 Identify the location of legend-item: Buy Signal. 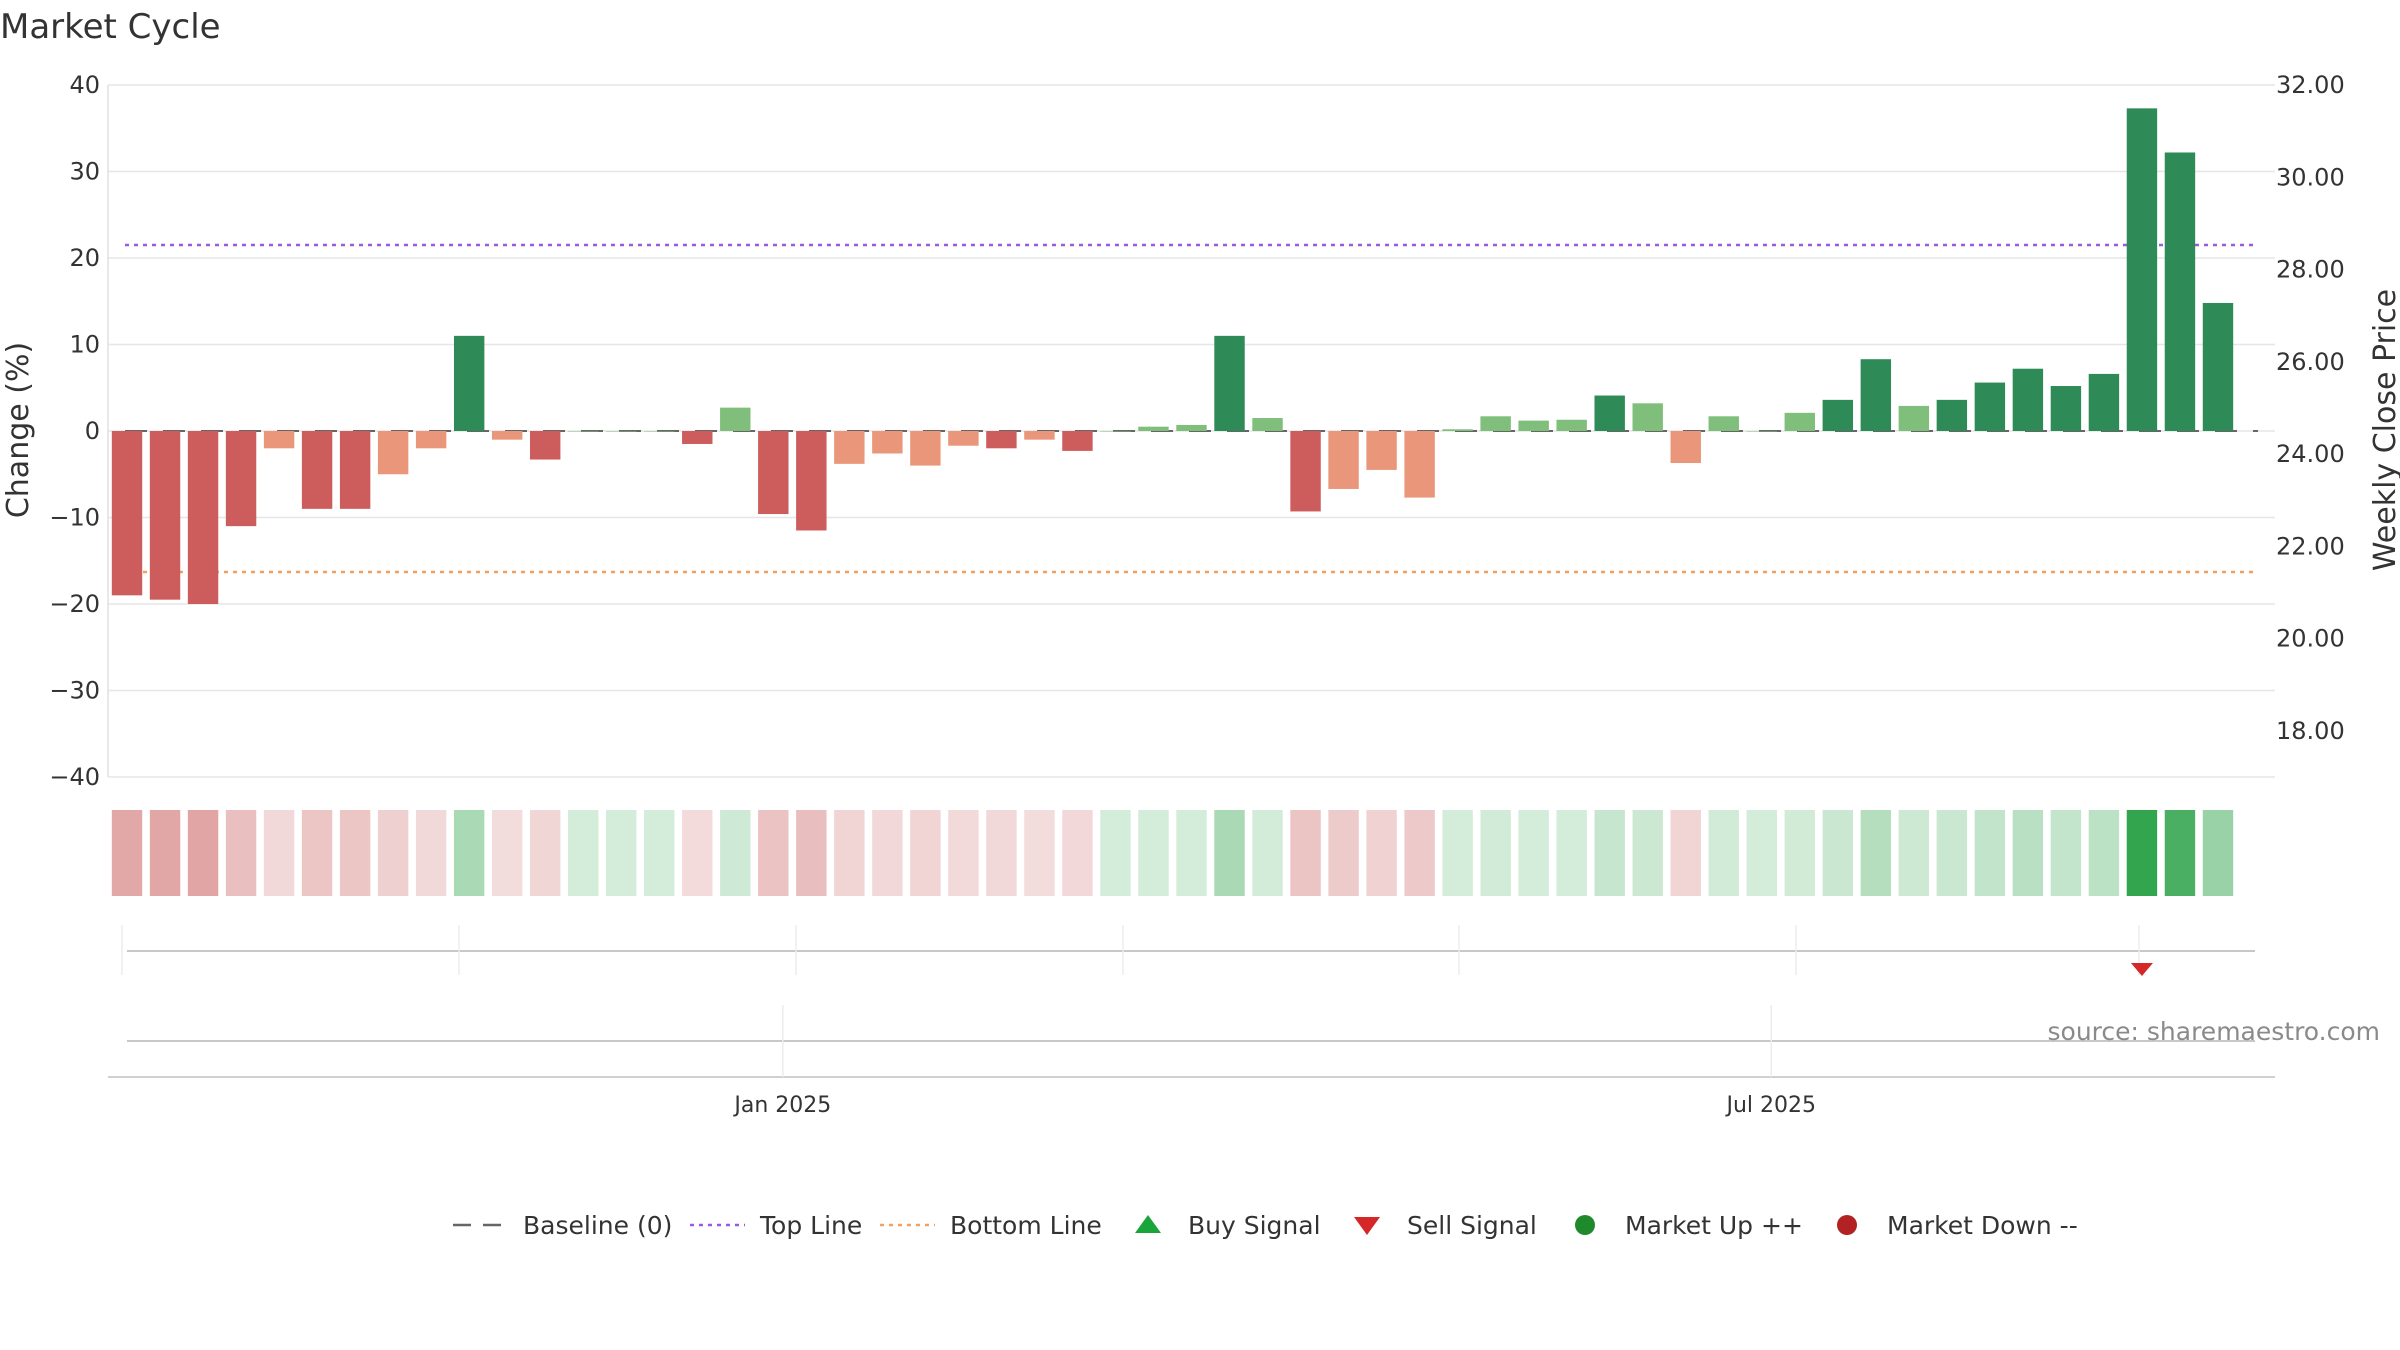
(1228, 1225).